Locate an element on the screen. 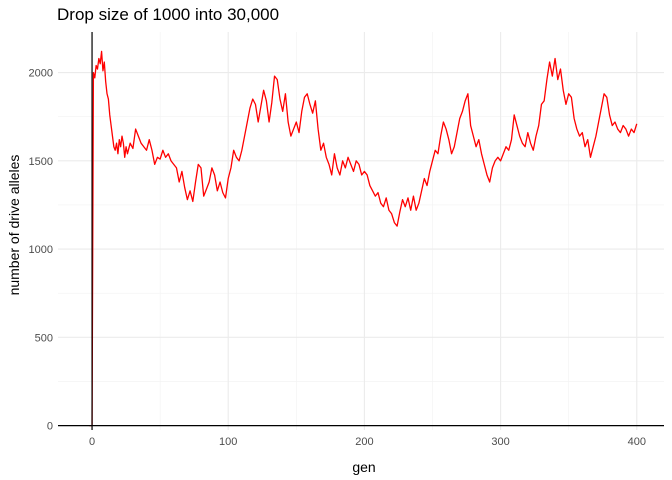  y-tick-label: 1000 is located at coordinates (41, 250).